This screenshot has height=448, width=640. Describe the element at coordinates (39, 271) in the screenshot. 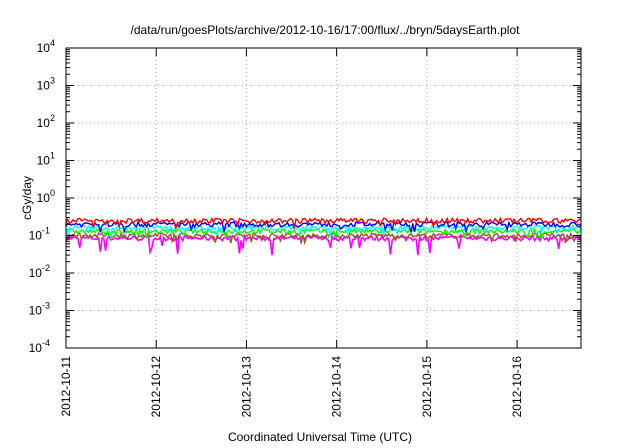

I see `y-tick-label: 10⁻²` at that location.